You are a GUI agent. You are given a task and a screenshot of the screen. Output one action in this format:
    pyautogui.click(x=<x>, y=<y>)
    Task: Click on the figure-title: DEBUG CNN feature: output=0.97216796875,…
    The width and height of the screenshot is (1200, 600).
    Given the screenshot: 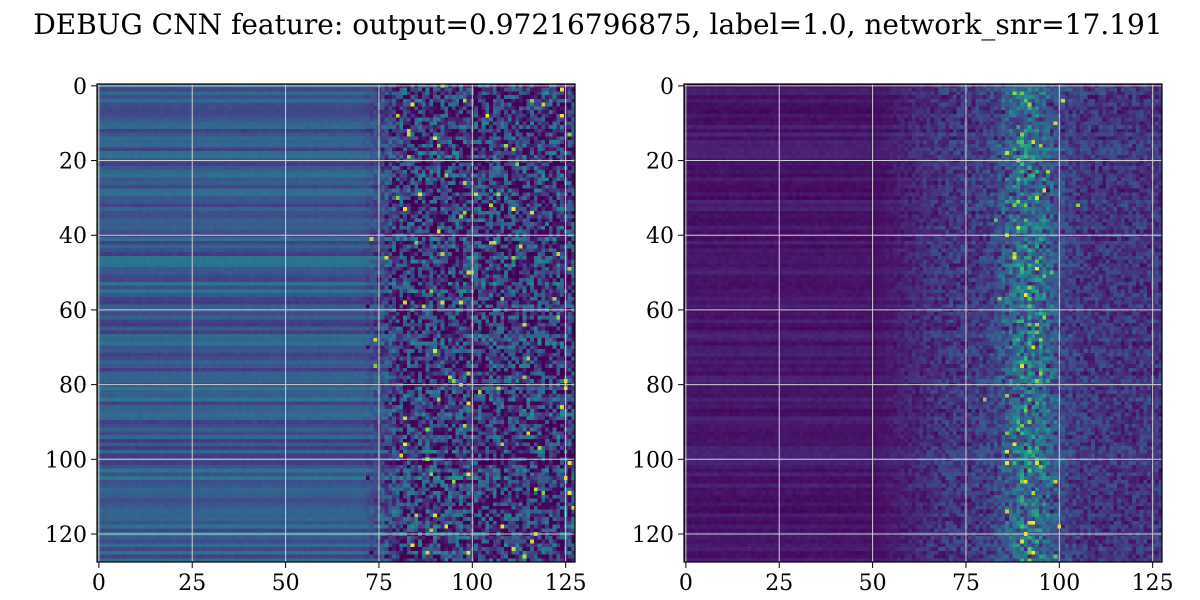 What is the action you would take?
    pyautogui.click(x=597, y=24)
    